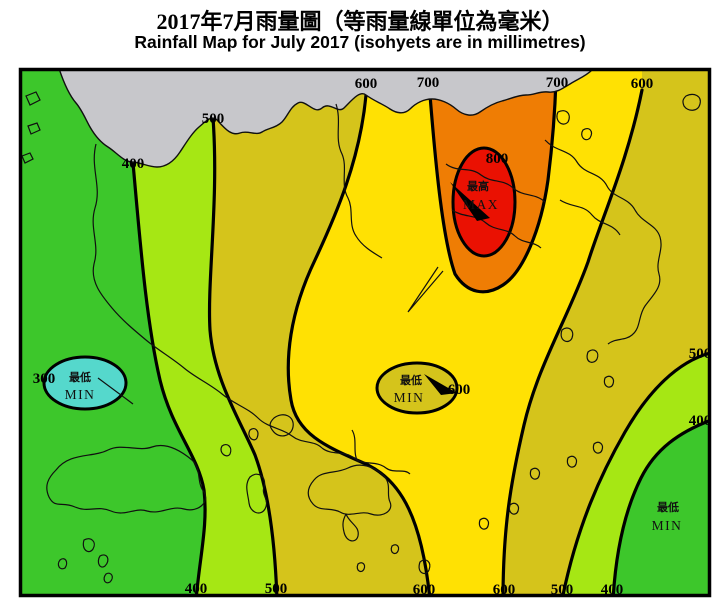 The height and width of the screenshot is (605, 720). Describe the element at coordinates (668, 507) in the screenshot. I see `min-east-marker-zh: 最低` at that location.